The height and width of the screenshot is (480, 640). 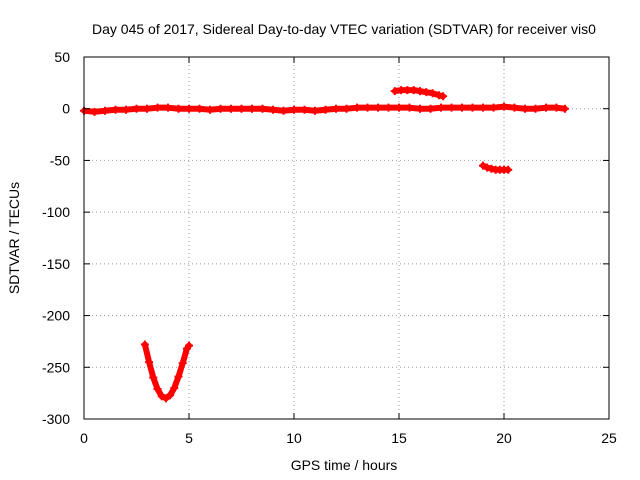 What do you see at coordinates (62, 57) in the screenshot?
I see `y-tick-label: 50` at bounding box center [62, 57].